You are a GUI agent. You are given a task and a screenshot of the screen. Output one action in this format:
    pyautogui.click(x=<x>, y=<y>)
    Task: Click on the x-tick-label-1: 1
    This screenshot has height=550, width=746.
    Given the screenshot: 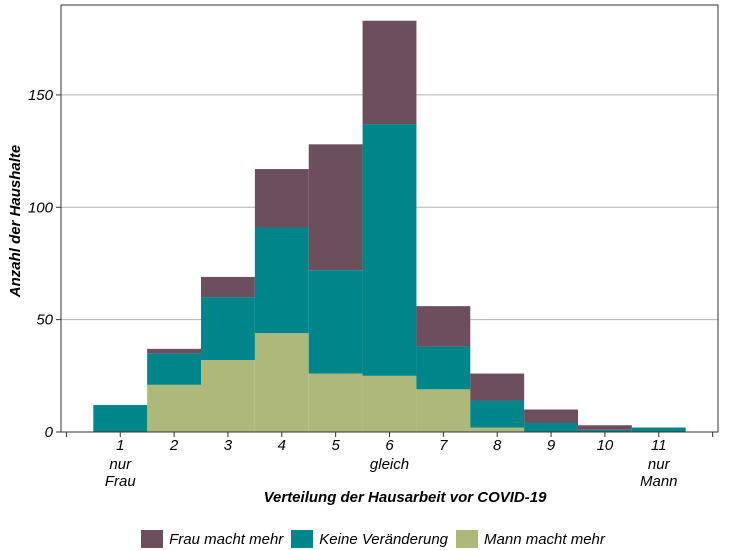 What is the action you would take?
    pyautogui.click(x=120, y=445)
    